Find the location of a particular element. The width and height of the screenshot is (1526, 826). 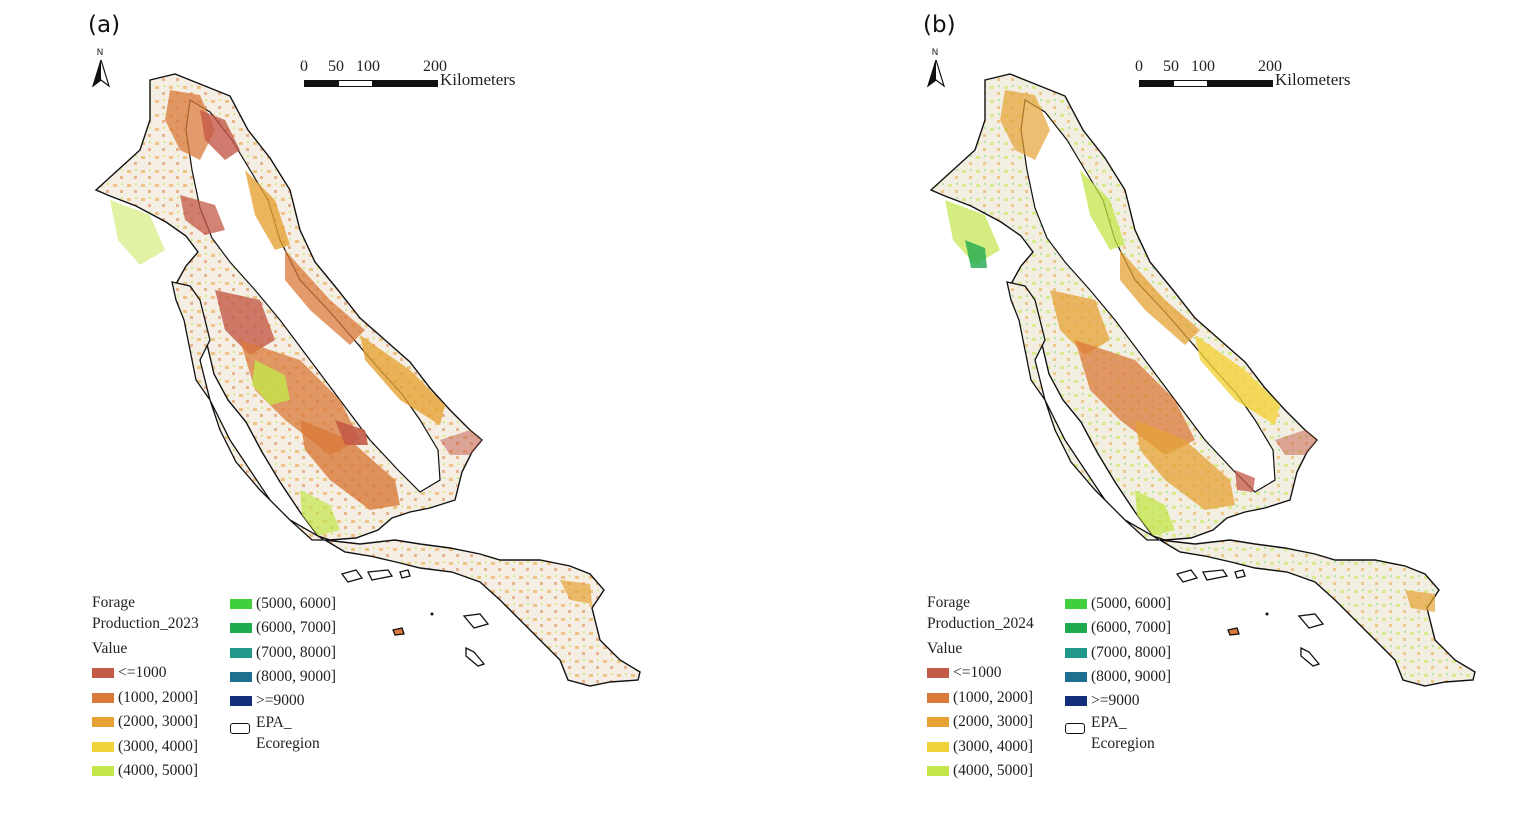

legend-label: <=1000 is located at coordinates (977, 672).